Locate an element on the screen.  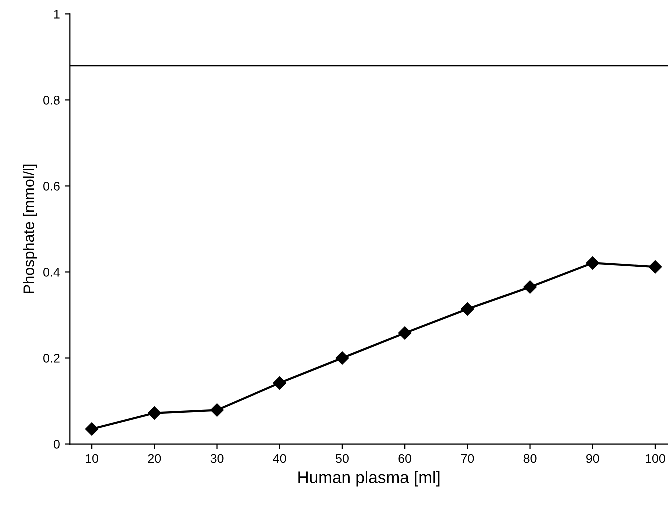
x-tick-label: 40 is located at coordinates (279, 459).